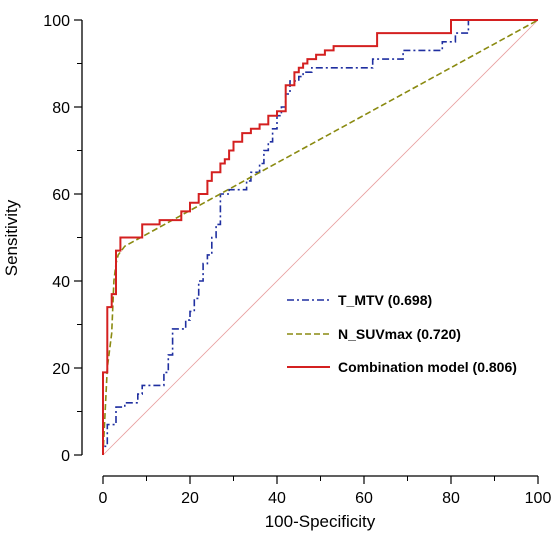 This screenshot has height=535, width=560. What do you see at coordinates (61, 369) in the screenshot?
I see `y-tick-label-20: 20` at bounding box center [61, 369].